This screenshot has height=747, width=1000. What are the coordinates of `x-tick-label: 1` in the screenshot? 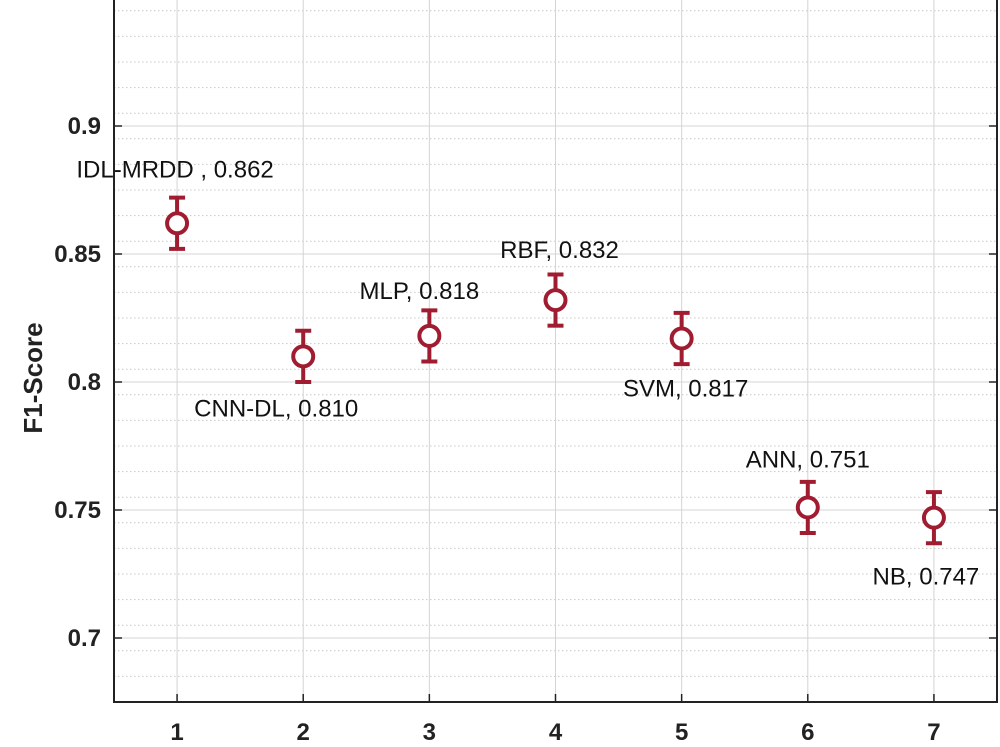 It's located at (176, 732).